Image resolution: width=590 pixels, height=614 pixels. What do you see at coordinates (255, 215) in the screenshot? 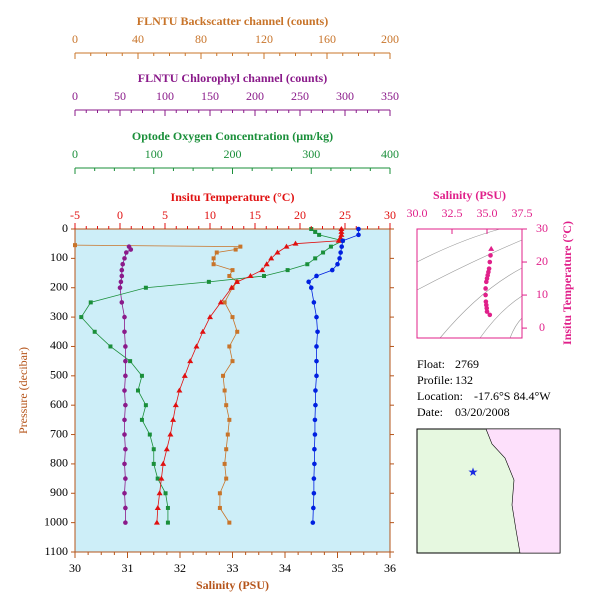
I see `x-tick-label: 15` at bounding box center [255, 215].